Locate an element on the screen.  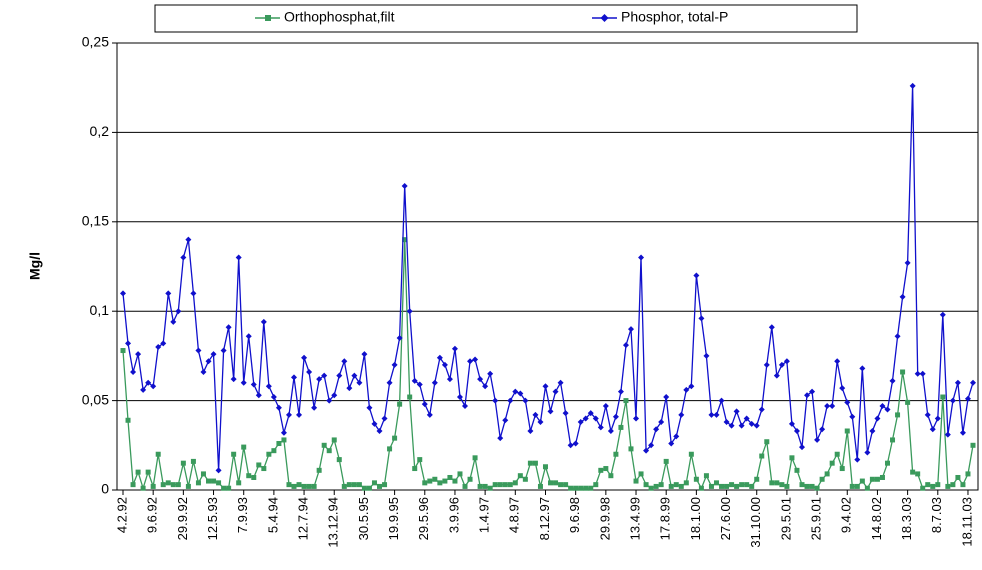
x-tick-label: 8.7.03 is located at coordinates (936, 515).